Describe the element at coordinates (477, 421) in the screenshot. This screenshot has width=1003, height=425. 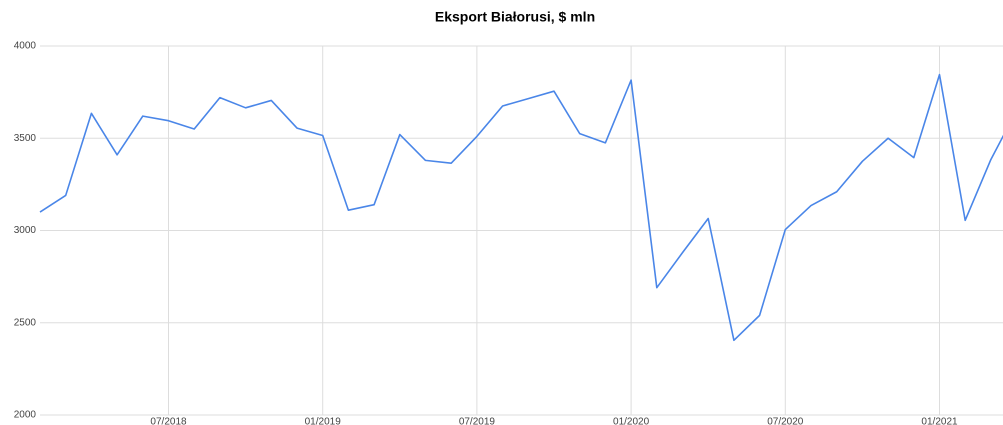
I see `x-tick-label: 07/2019` at that location.